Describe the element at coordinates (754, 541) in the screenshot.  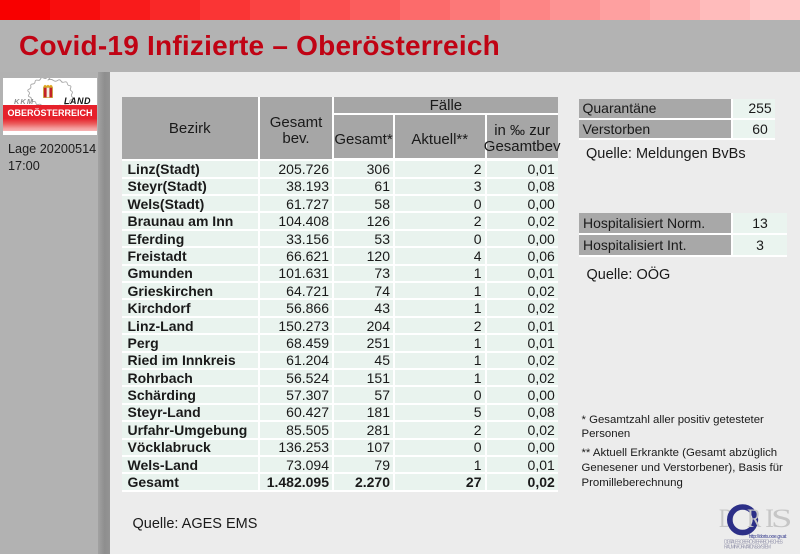
I see `svg-text: DIGITALES OBERÖSTERREICHISCHES` at that location.